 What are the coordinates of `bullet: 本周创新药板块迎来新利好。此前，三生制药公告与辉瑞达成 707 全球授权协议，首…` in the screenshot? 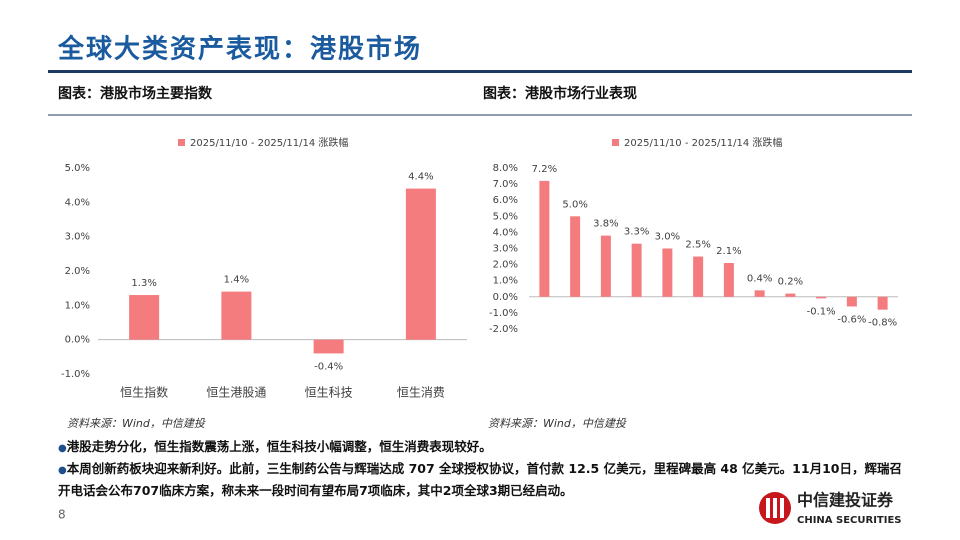 It's located at (483, 480).